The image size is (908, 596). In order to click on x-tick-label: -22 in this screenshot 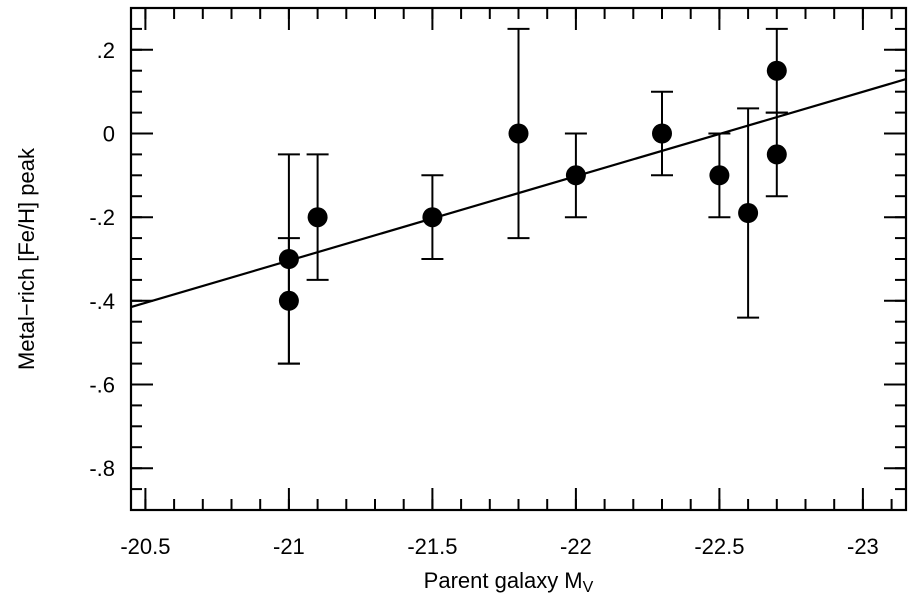, I will do `click(576, 546)`.